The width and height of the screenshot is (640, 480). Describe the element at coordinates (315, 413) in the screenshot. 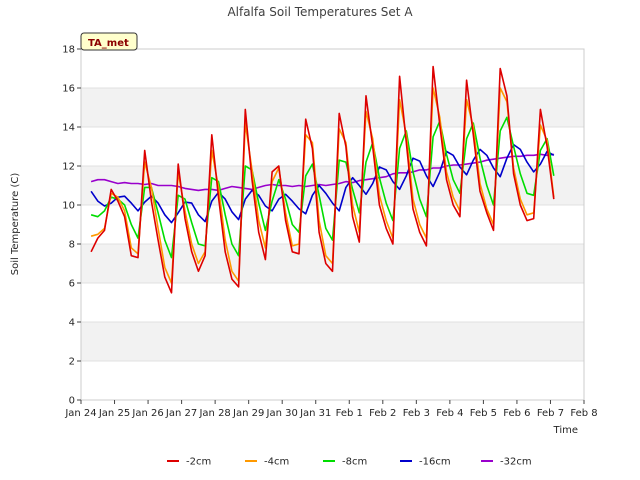

I see `x-tick-label: Jan 31` at that location.